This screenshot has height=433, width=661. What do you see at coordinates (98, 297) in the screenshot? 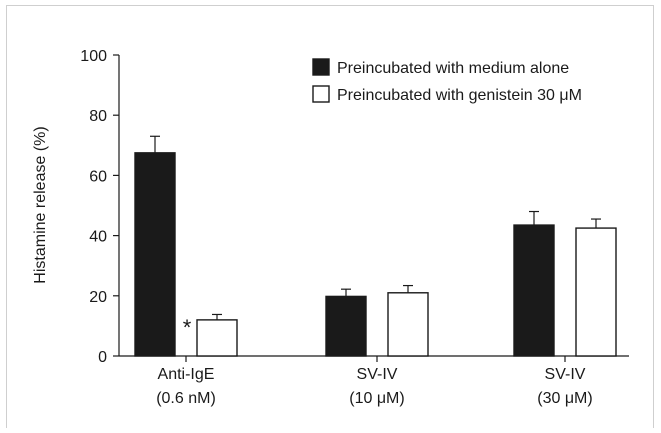
I see `y-tick-label: 20` at bounding box center [98, 297].